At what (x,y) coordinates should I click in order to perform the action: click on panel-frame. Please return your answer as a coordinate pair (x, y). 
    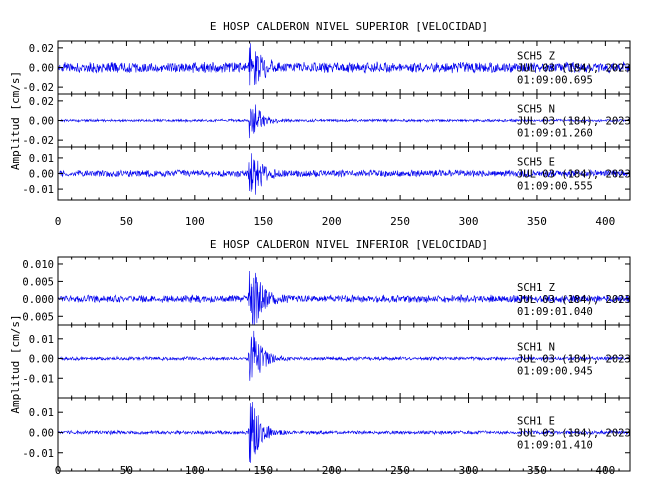
    Looking at the image, I should click on (344, 434).